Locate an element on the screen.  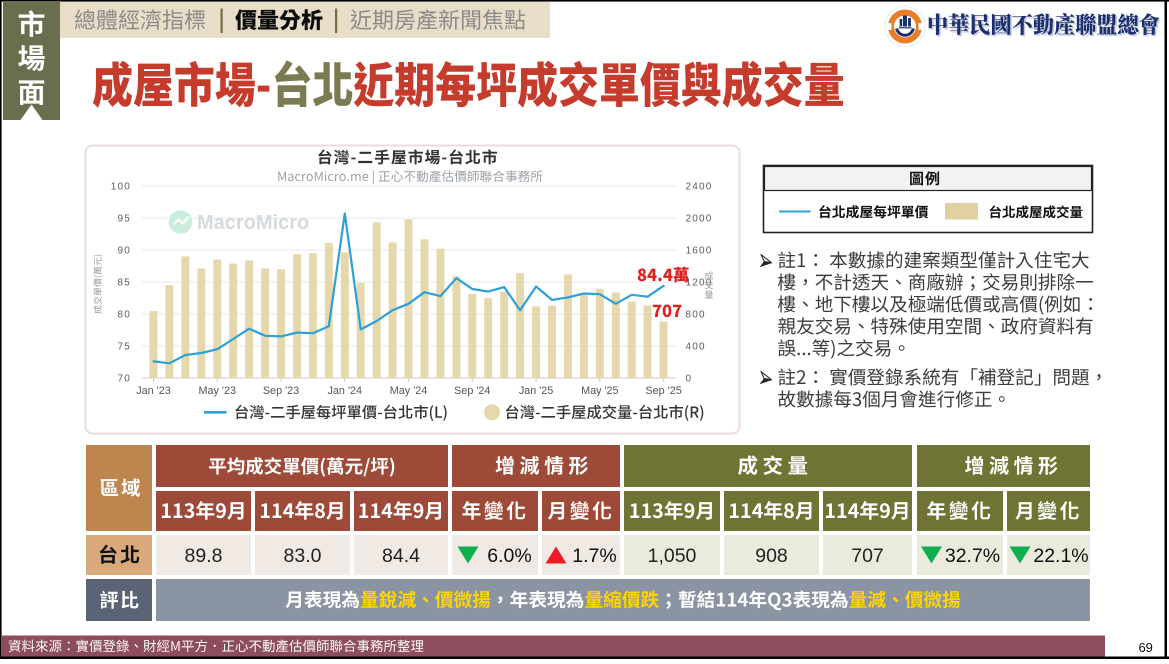
svg-text: 85 is located at coordinates (124, 283).